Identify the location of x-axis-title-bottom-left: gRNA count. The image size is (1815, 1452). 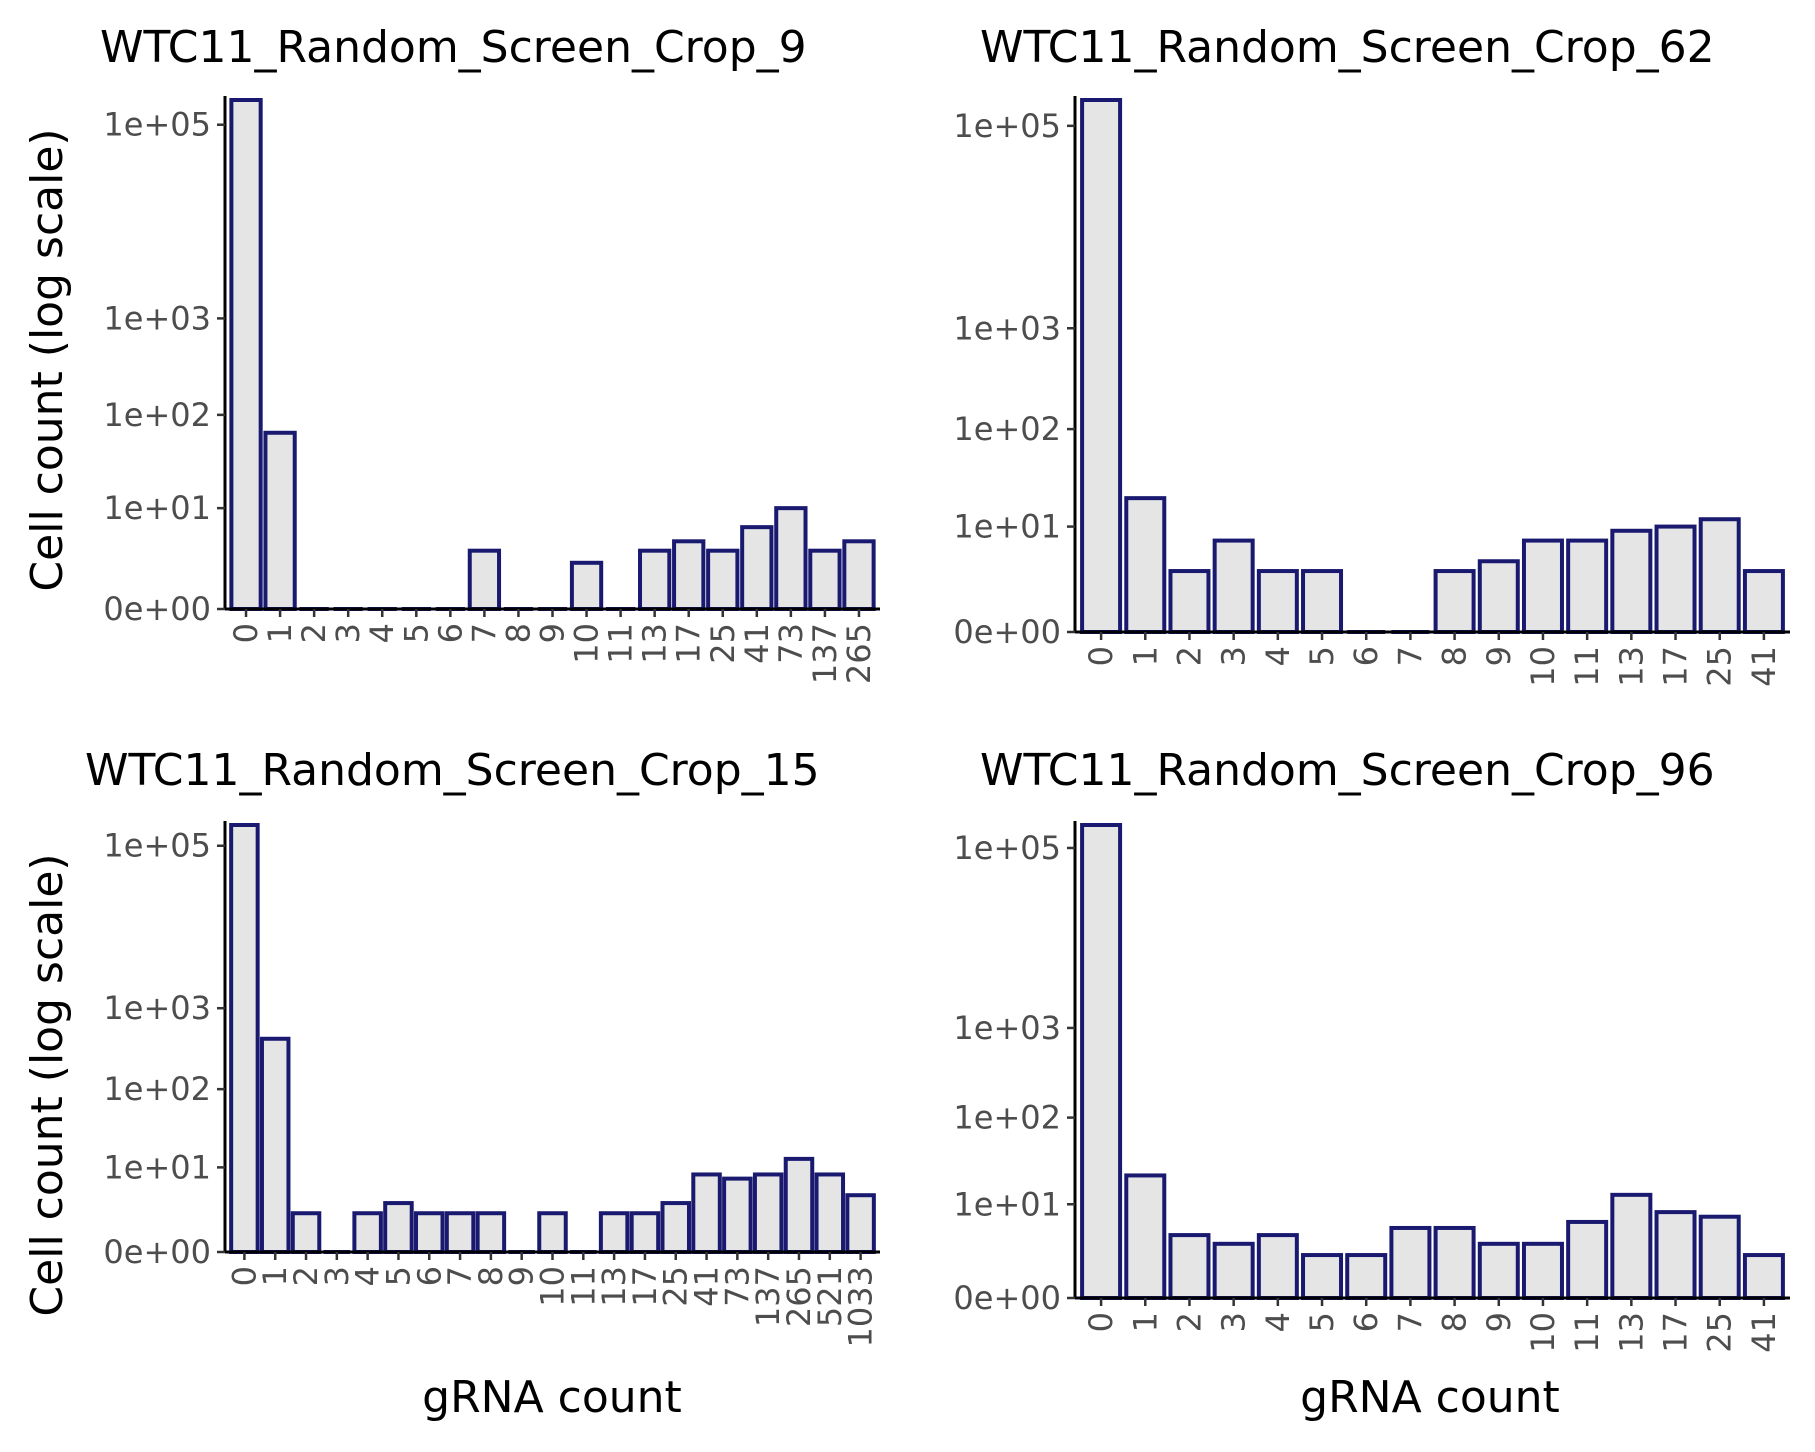
(552, 1397).